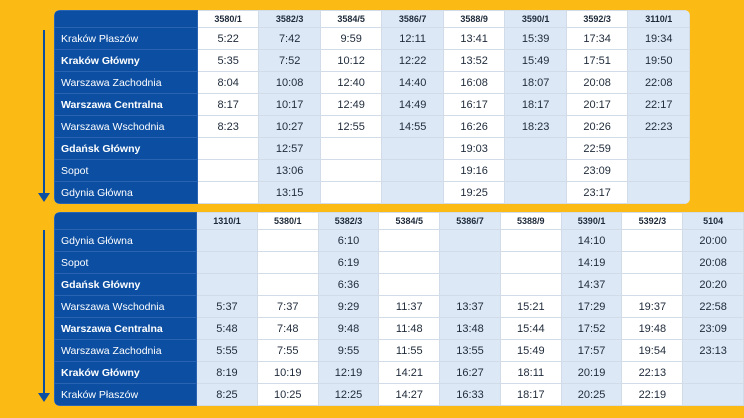 The width and height of the screenshot is (744, 418). Describe the element at coordinates (591, 284) in the screenshot. I see `departure-time-cell: 14:37` at that location.